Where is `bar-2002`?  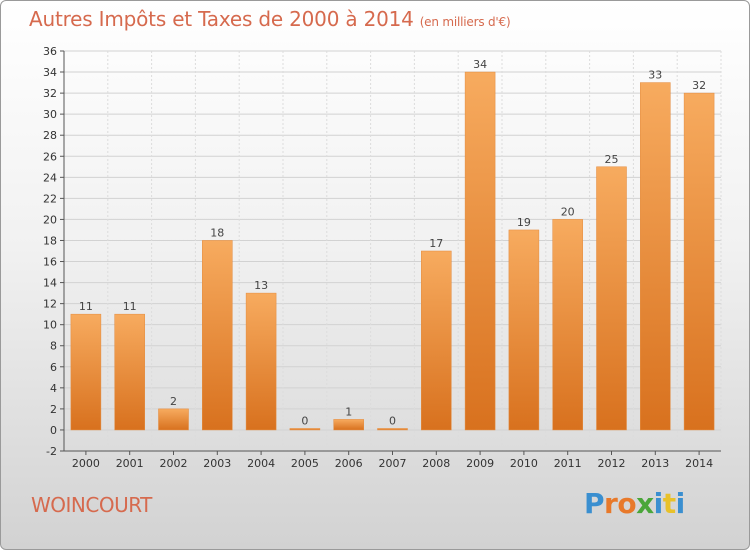
bar-2002 is located at coordinates (173, 419).